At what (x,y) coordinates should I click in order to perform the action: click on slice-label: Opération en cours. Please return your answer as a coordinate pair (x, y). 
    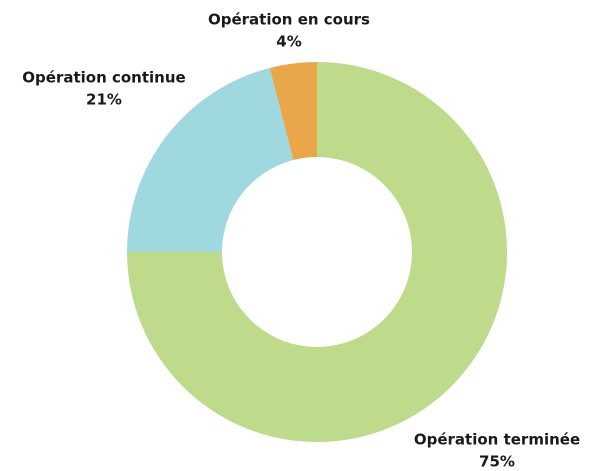
    Looking at the image, I should click on (289, 20).